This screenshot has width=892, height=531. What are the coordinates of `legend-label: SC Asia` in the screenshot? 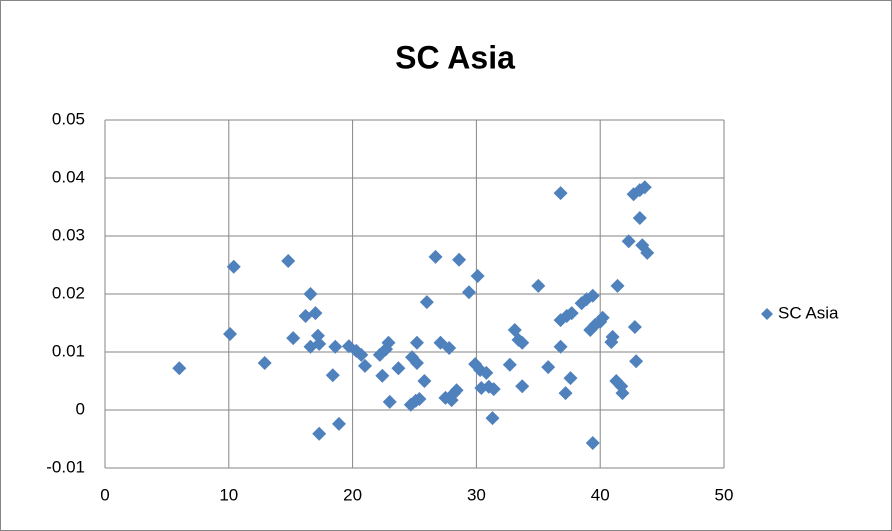 It's located at (808, 312).